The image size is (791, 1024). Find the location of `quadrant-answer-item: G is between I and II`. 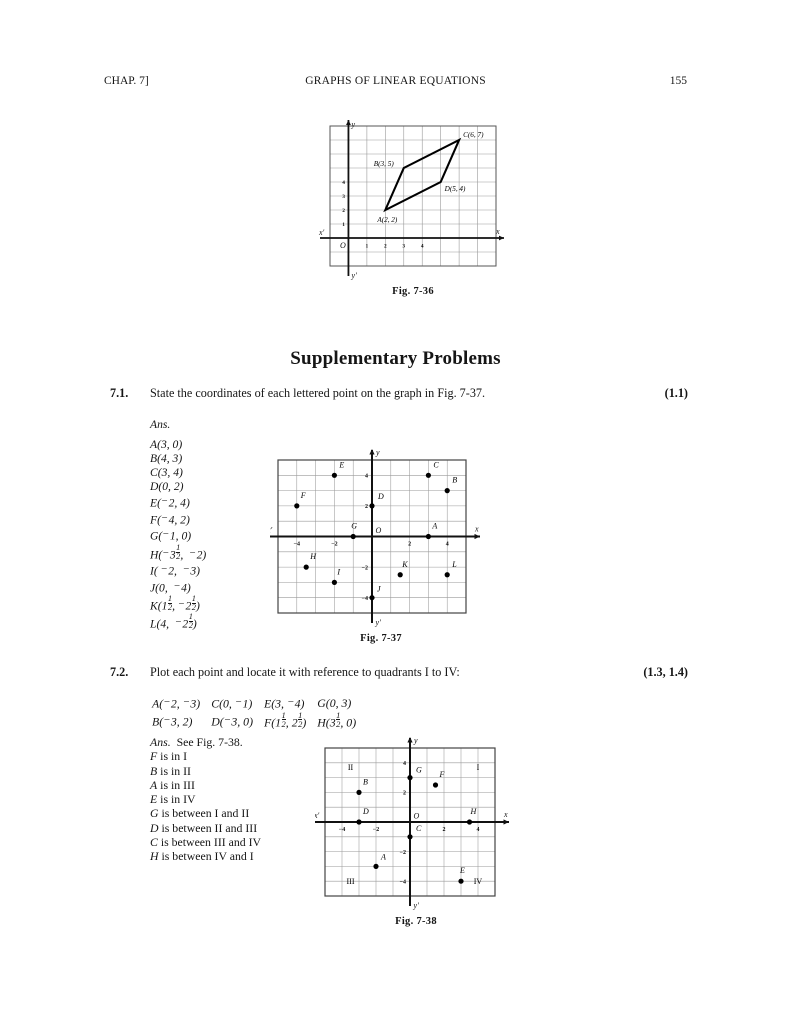

quadrant-answer-item: G is between I and II is located at coordinates (200, 813).